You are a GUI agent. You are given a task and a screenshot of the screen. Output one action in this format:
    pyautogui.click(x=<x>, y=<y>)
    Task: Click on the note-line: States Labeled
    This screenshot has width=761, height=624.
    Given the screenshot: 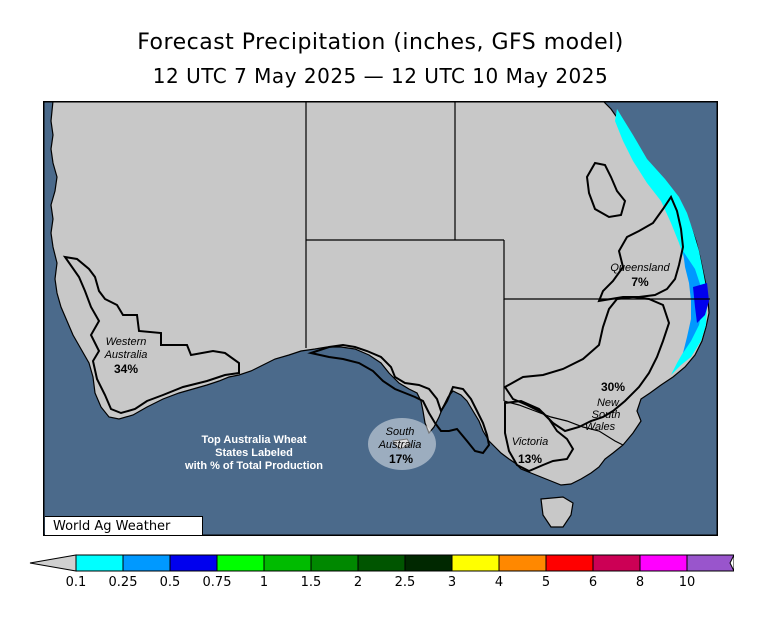 What is the action you would take?
    pyautogui.click(x=254, y=453)
    